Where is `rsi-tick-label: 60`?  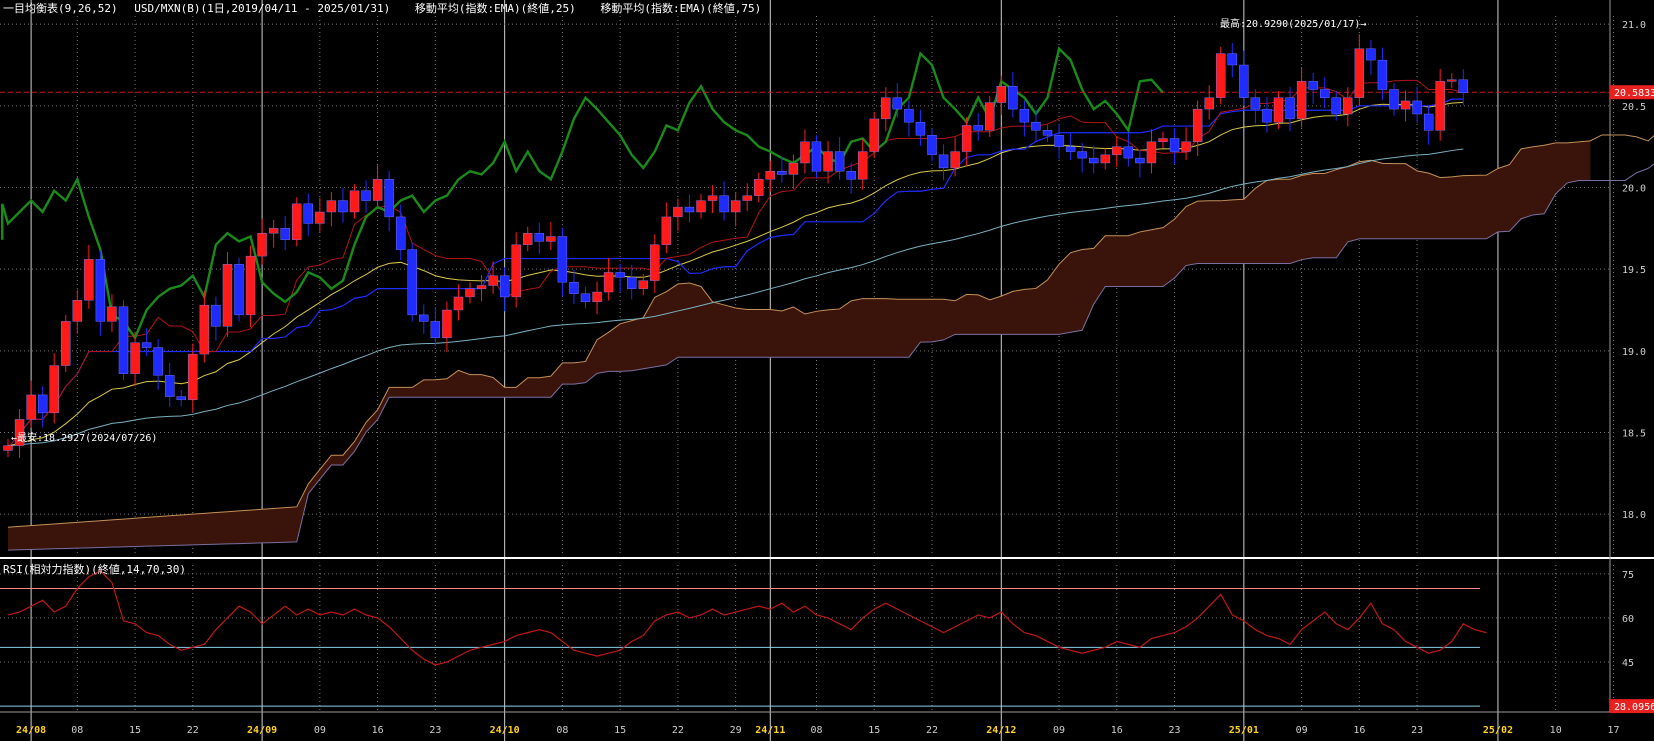
rsi-tick-label: 60 is located at coordinates (1628, 619).